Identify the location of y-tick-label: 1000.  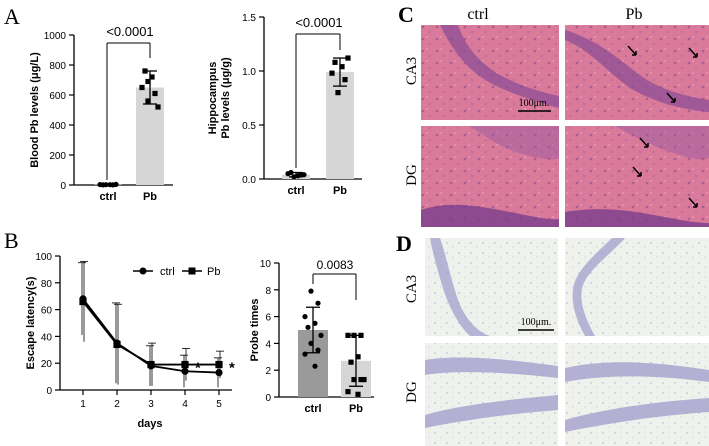
(55, 36).